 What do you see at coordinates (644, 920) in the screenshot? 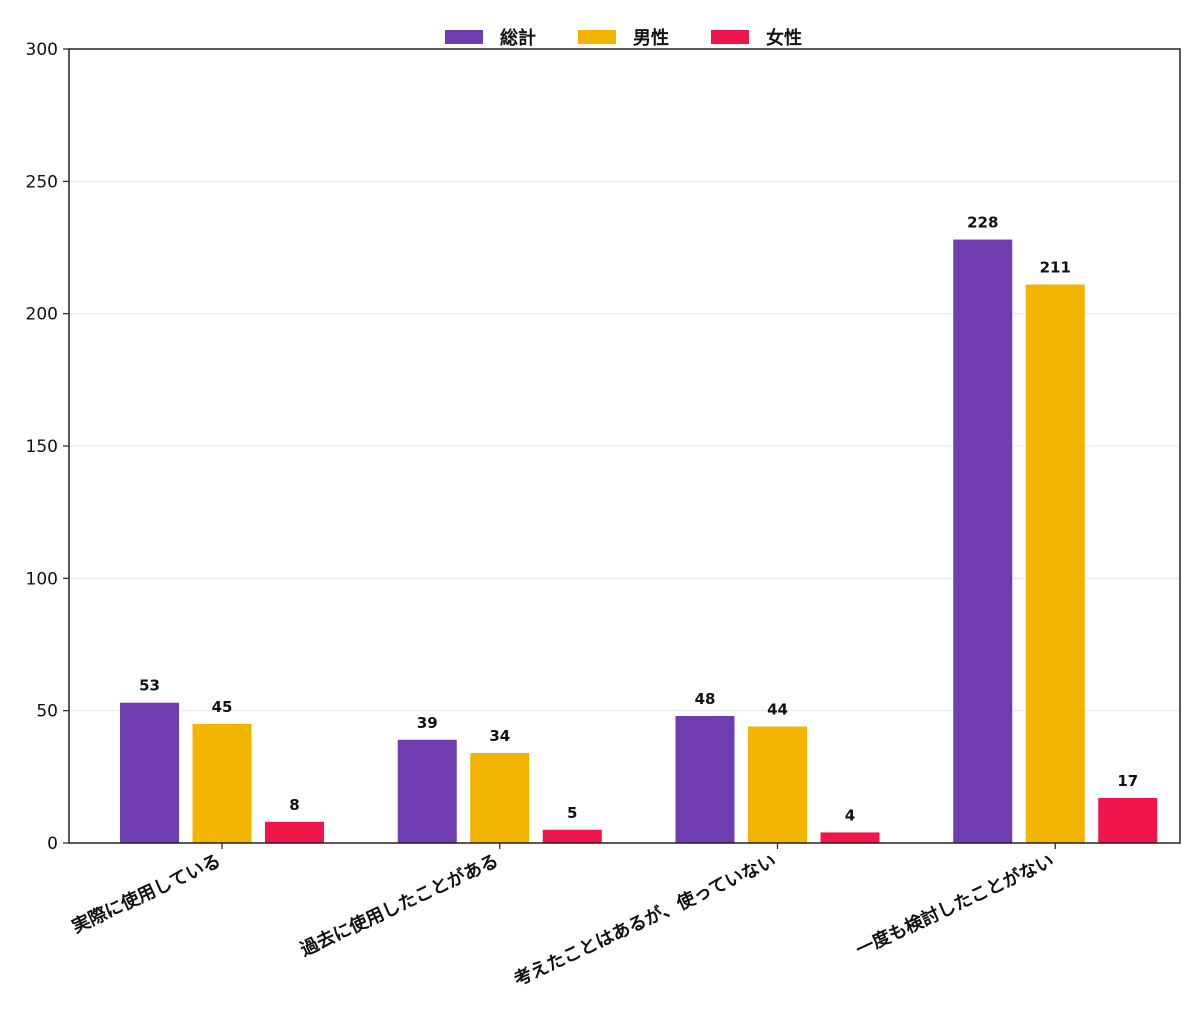
I see `x-tick-label: 考えたことはあるが、使っていない` at bounding box center [644, 920].